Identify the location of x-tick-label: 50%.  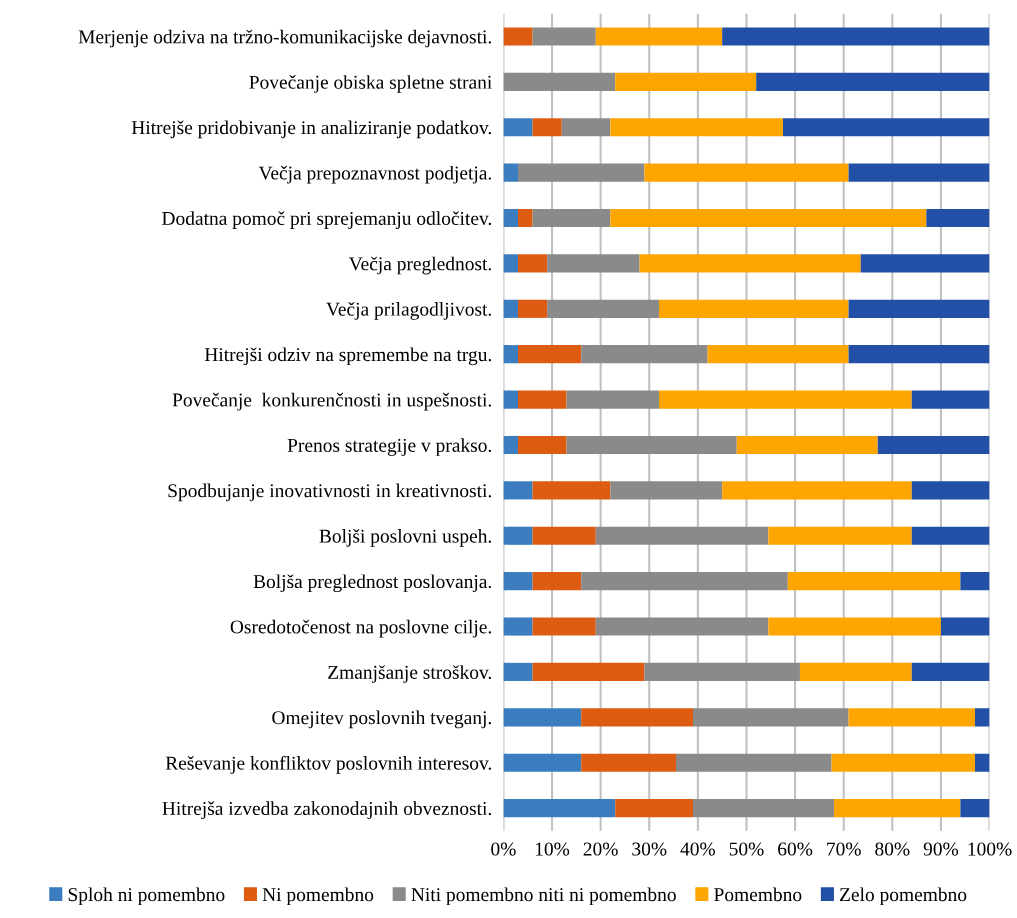
(746, 849).